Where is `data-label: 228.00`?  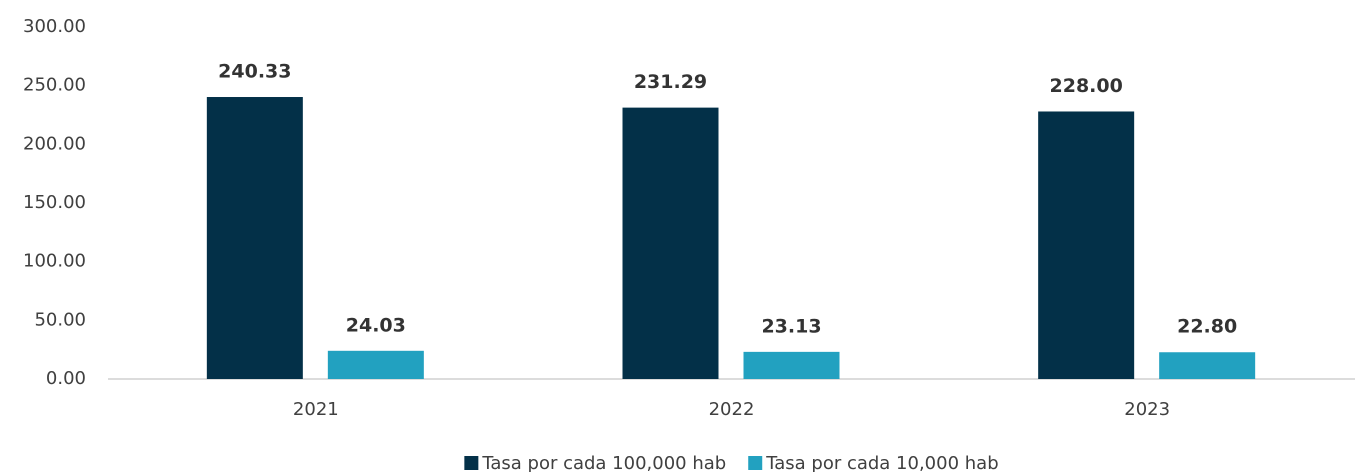
data-label: 228.00 is located at coordinates (1086, 86).